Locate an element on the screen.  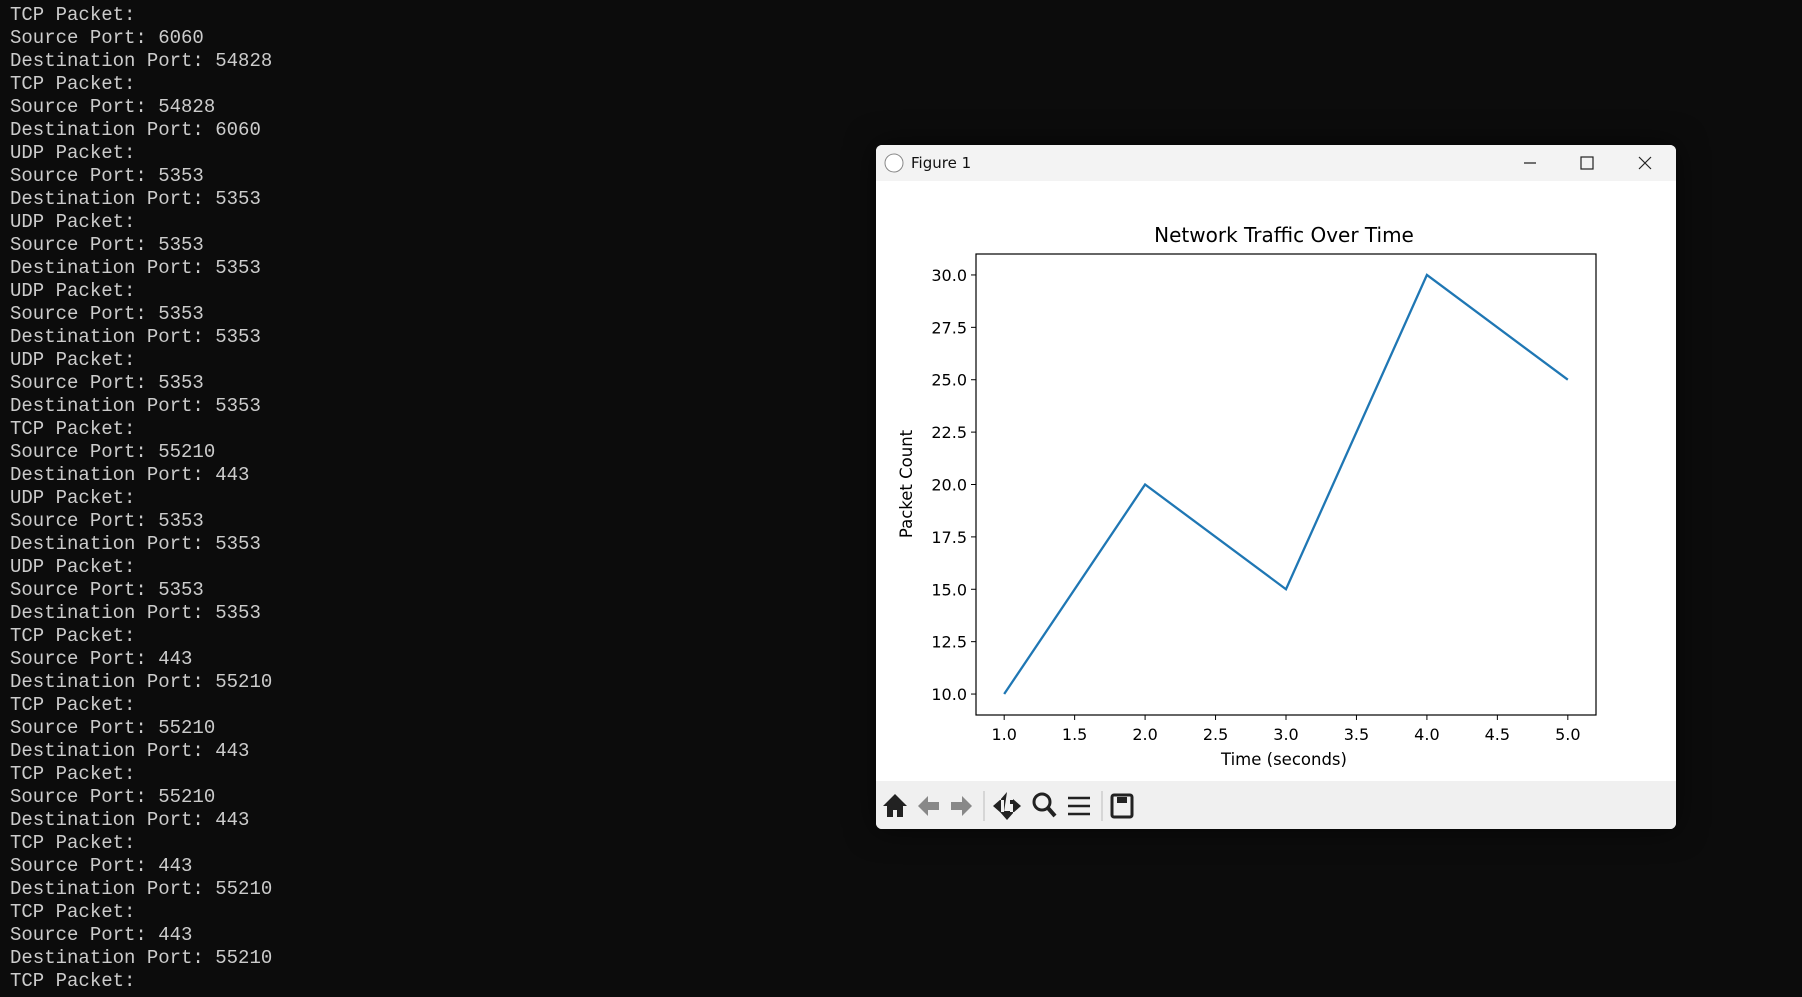
y-tick-label: 22.5 is located at coordinates (949, 432).